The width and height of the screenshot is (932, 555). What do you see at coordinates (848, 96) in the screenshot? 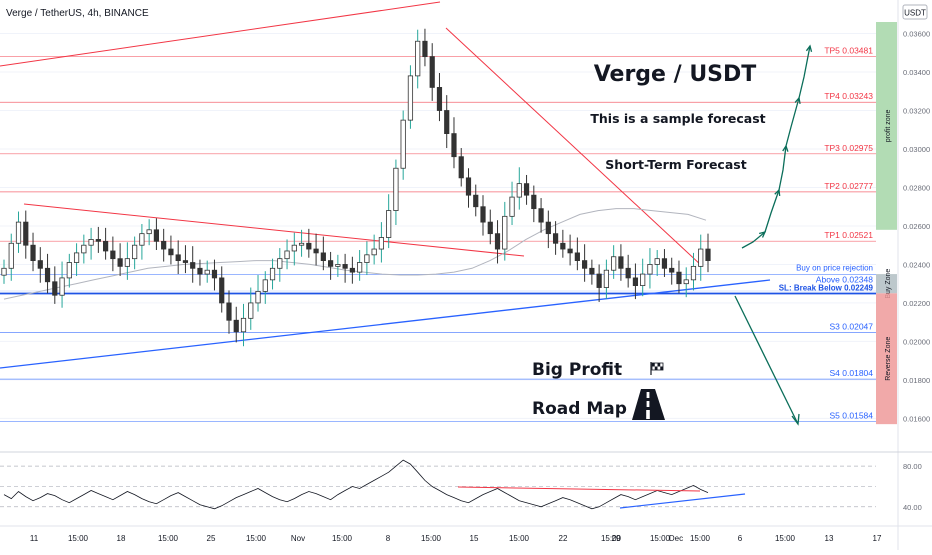
I see `level-label-tp4: TP4 0.03243` at bounding box center [848, 96].